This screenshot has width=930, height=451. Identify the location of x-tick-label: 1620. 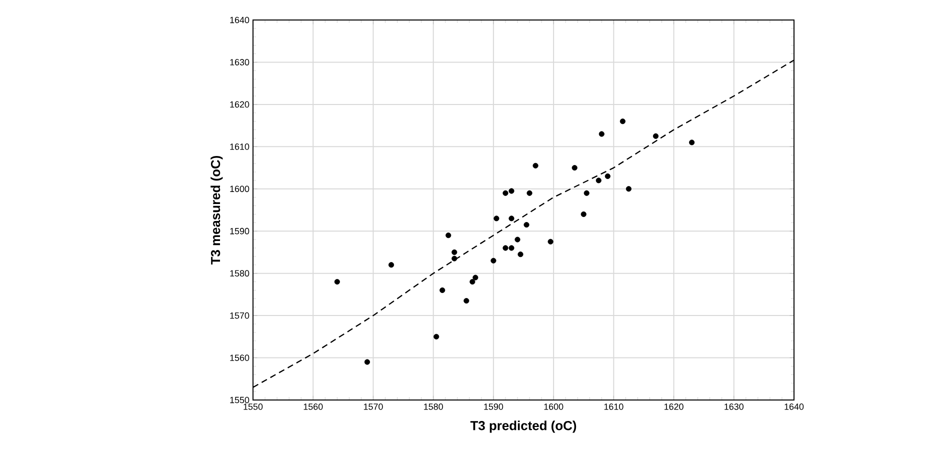
(674, 407).